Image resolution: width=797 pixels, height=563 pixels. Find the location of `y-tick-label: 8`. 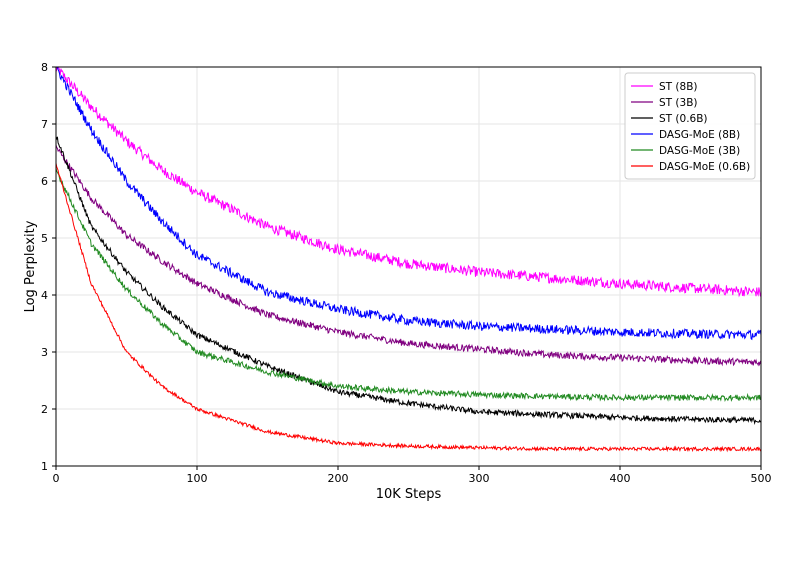

y-tick-label: 8 is located at coordinates (44, 67).